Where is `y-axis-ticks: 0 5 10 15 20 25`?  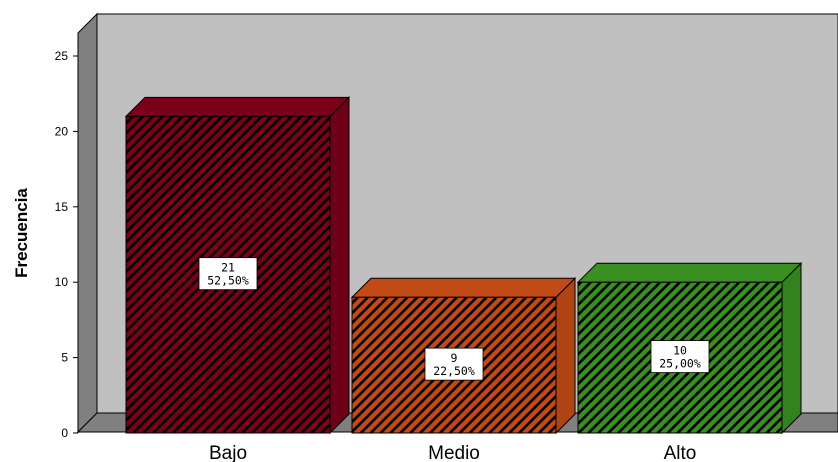 y-axis-ticks: 0 5 10 15 20 25 is located at coordinates (66, 244).